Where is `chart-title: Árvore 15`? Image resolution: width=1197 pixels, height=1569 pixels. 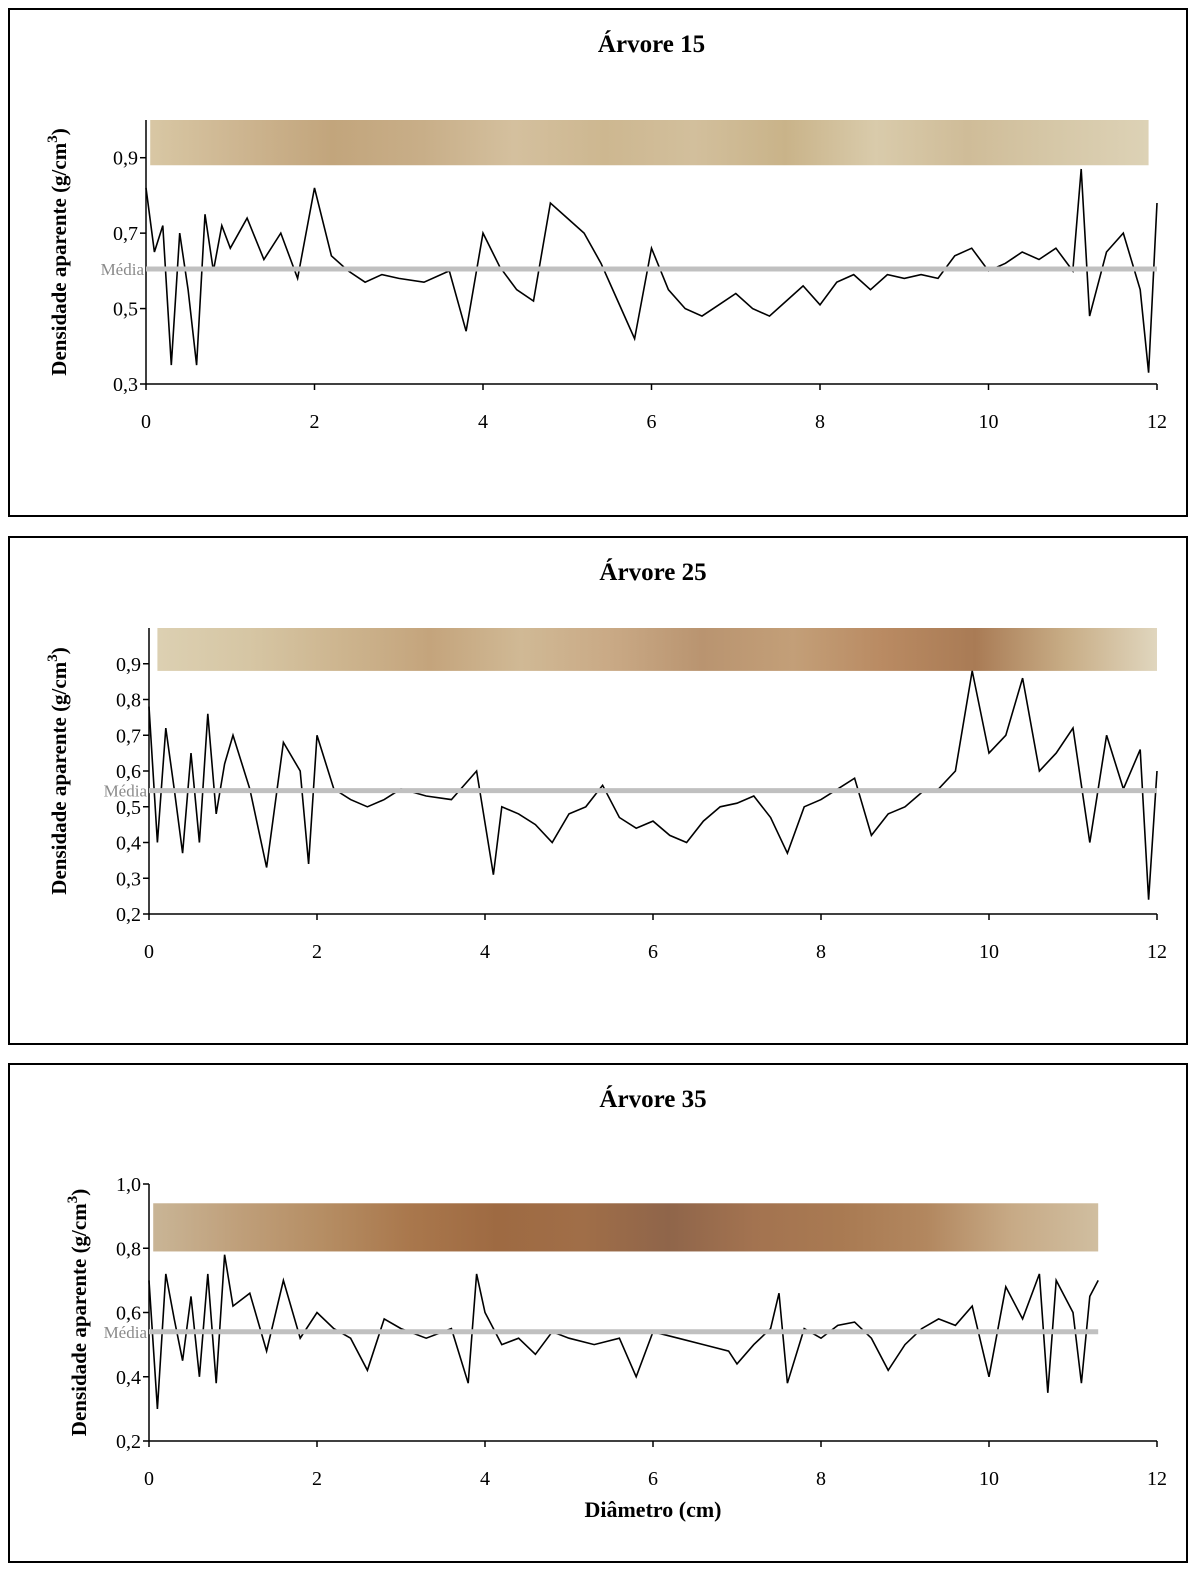
chart-title: Árvore 15 is located at coordinates (651, 44).